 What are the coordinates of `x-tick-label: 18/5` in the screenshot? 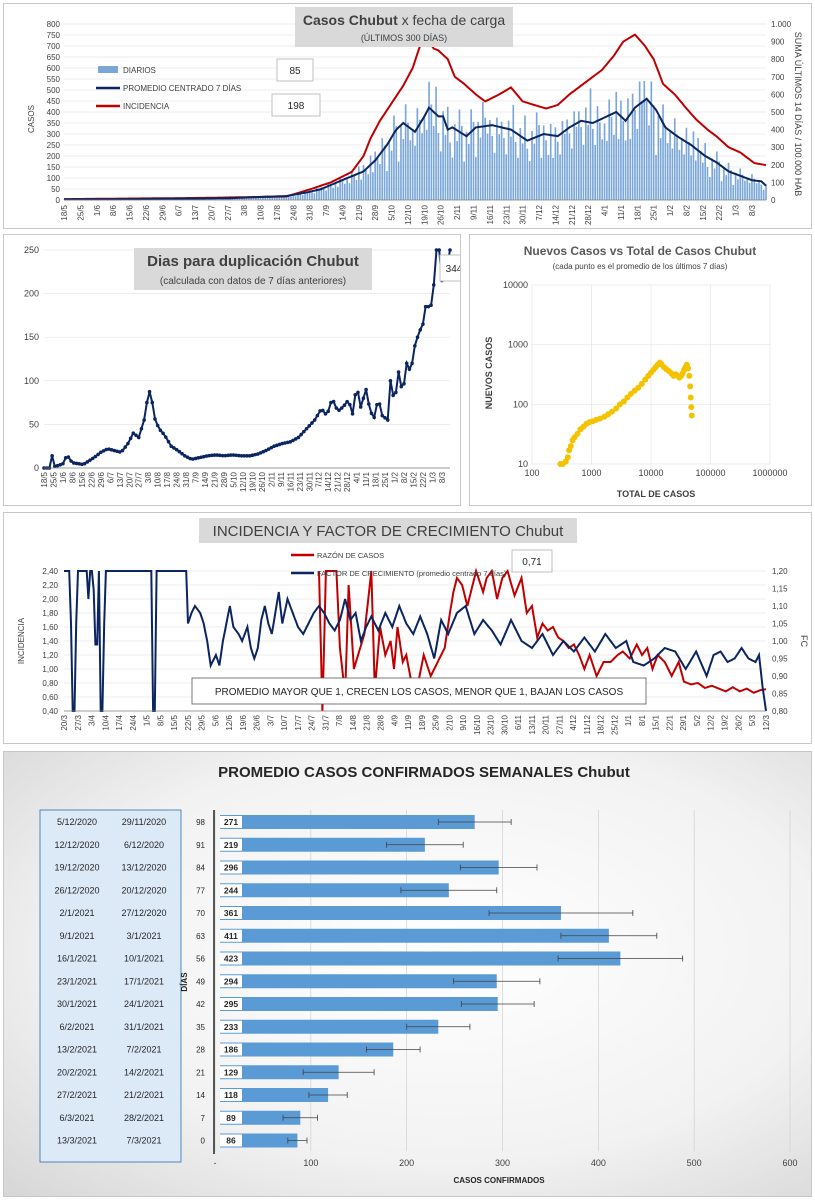 It's located at (64, 212).